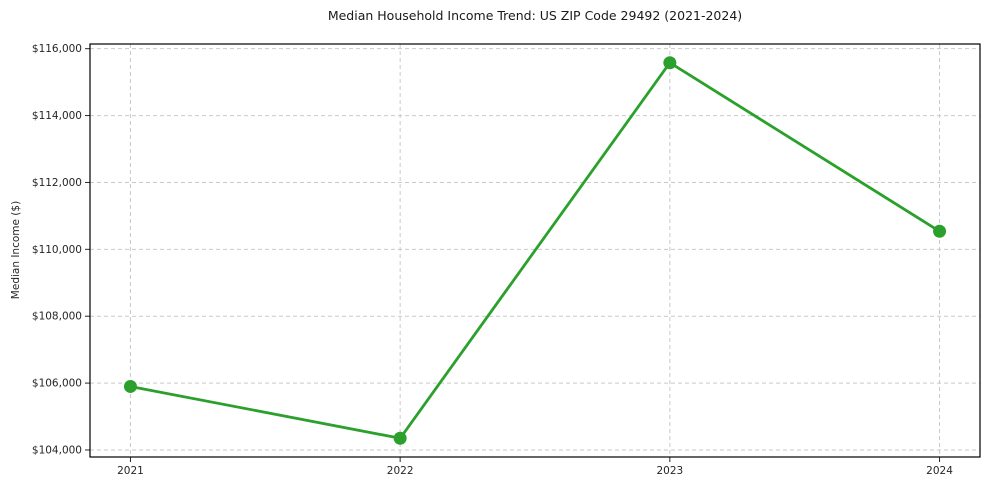  What do you see at coordinates (400, 438) in the screenshot?
I see `data-point-2022` at bounding box center [400, 438].